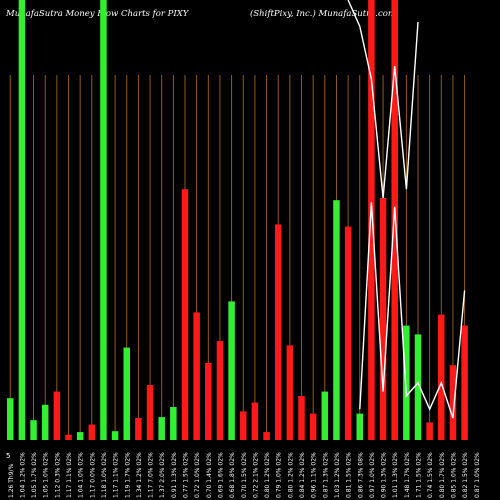  I want to click on category-label: 1.71 1.5% 02%, so click(419, 475).